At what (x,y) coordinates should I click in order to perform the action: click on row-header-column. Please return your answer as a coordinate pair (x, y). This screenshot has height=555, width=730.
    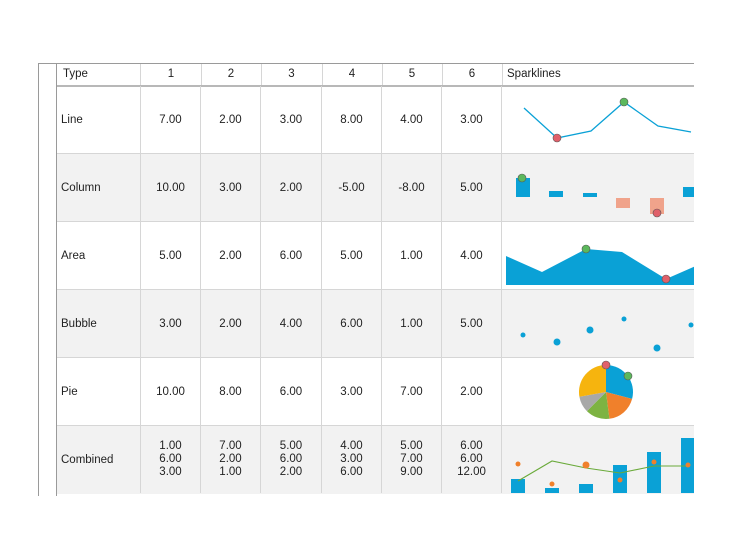
    Looking at the image, I should click on (48, 280).